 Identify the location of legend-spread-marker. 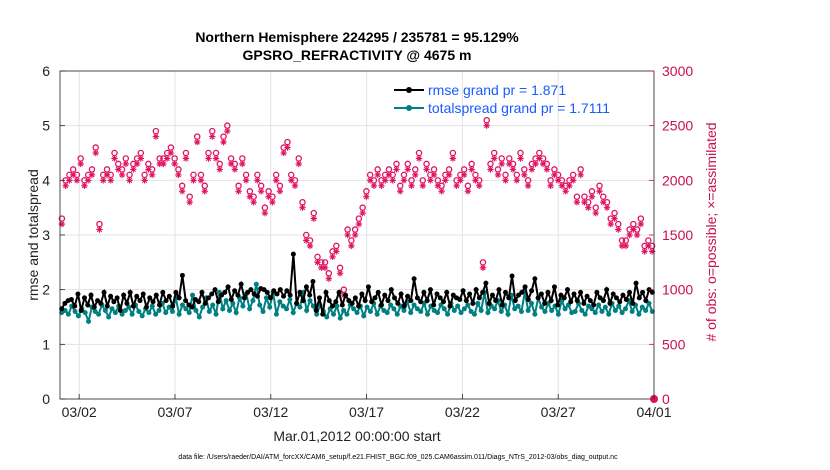
(409, 108).